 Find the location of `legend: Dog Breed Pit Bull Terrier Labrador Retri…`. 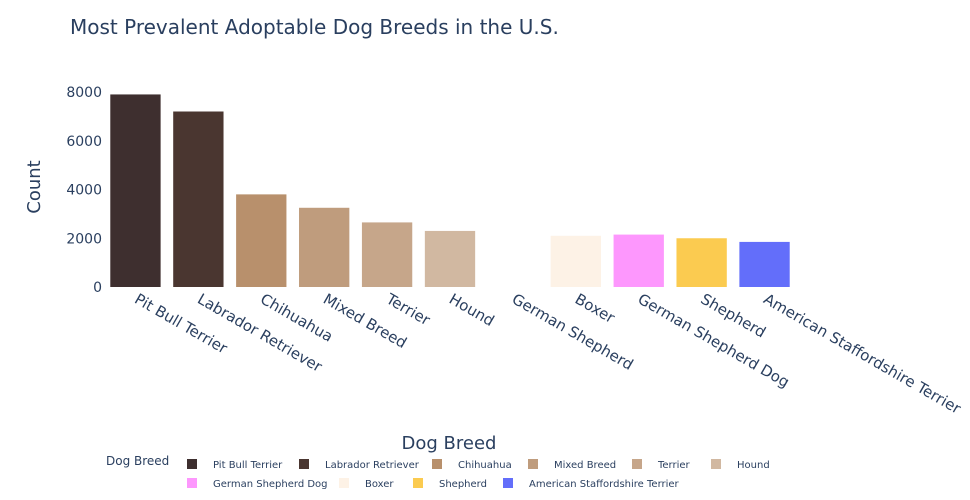

legend: Dog Breed Pit Bull Terrier Labrador Retri… is located at coordinates (438, 472).